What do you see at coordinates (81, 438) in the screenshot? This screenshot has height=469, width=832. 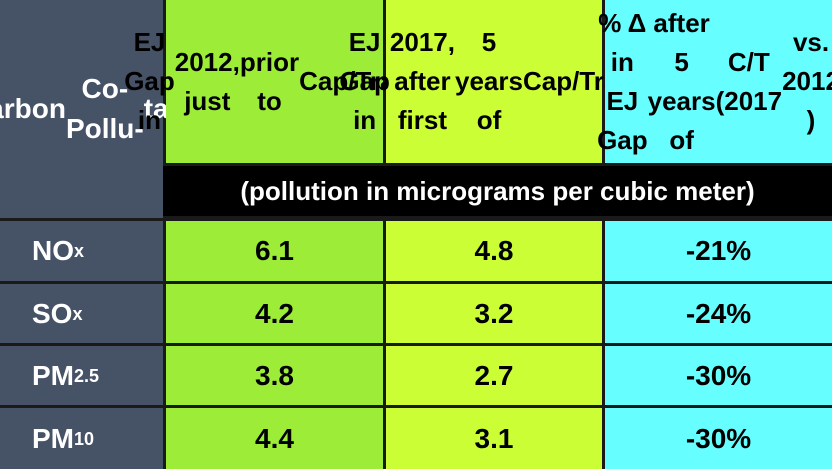 I see `row-header: PM 10` at bounding box center [81, 438].